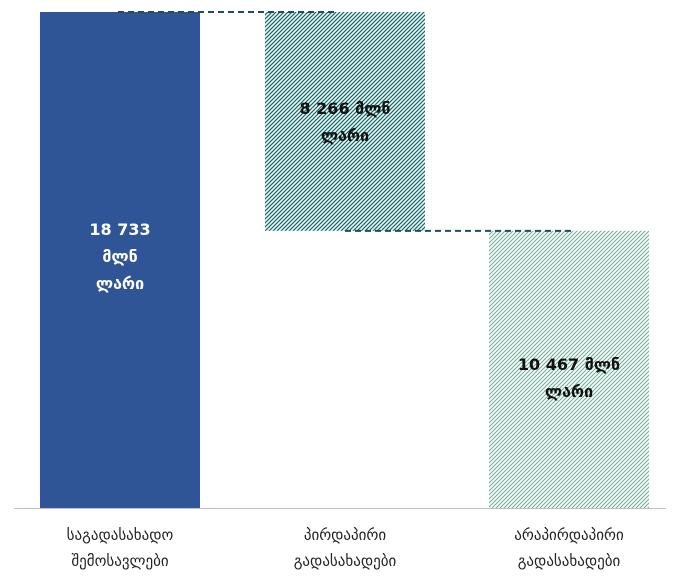  I want to click on data-label-total-line: ლარი, so click(120, 283).